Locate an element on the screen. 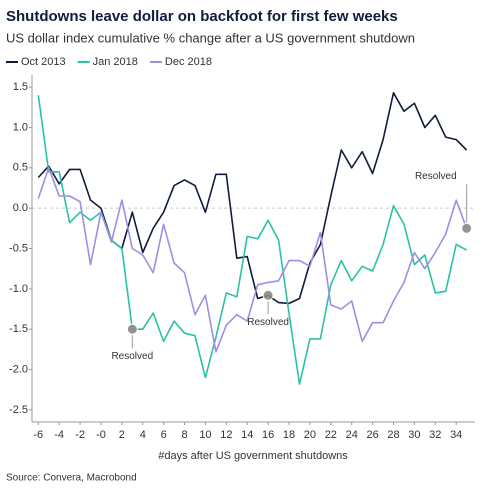 This screenshot has height=496, width=491. x-tick-label: -4 is located at coordinates (59, 435).